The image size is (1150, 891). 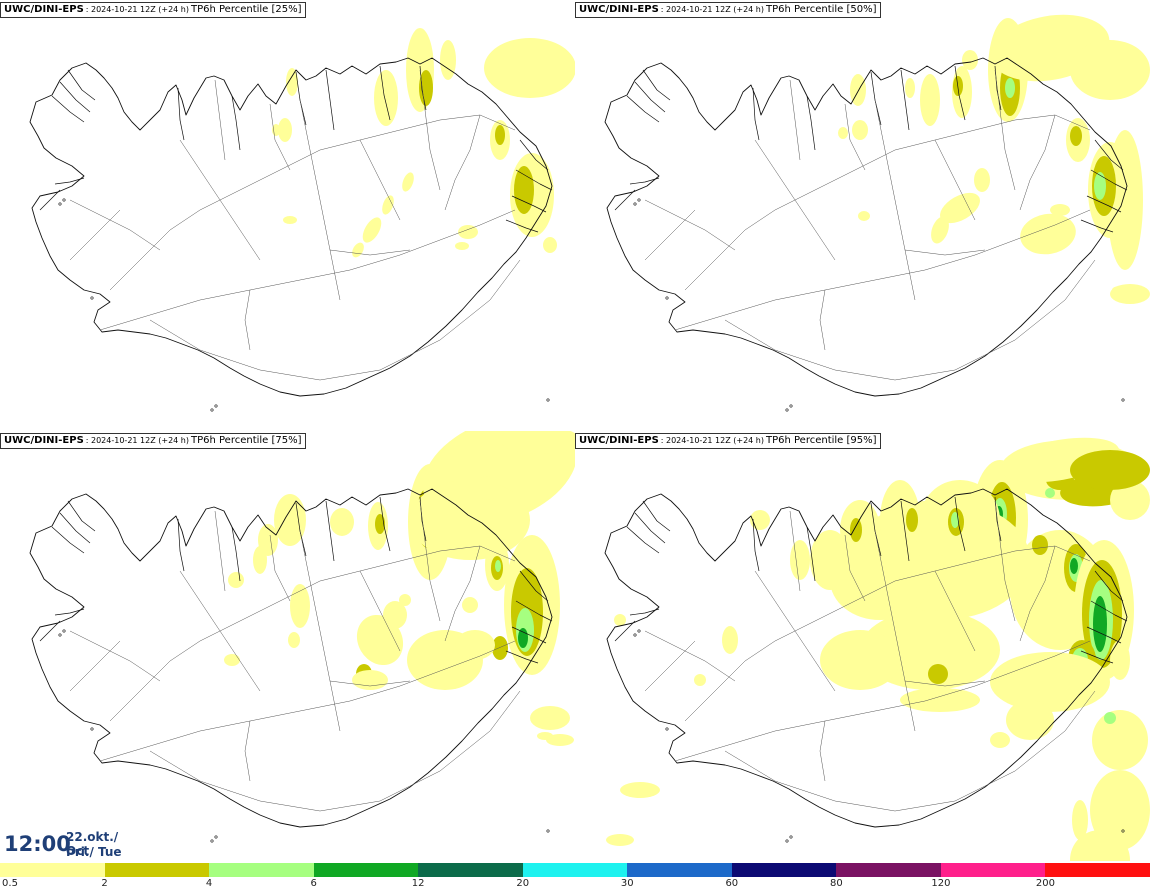 I want to click on valid-time-box: 12:00 22.okt./ Oct Þri./ Tue, so click(x=69, y=845).